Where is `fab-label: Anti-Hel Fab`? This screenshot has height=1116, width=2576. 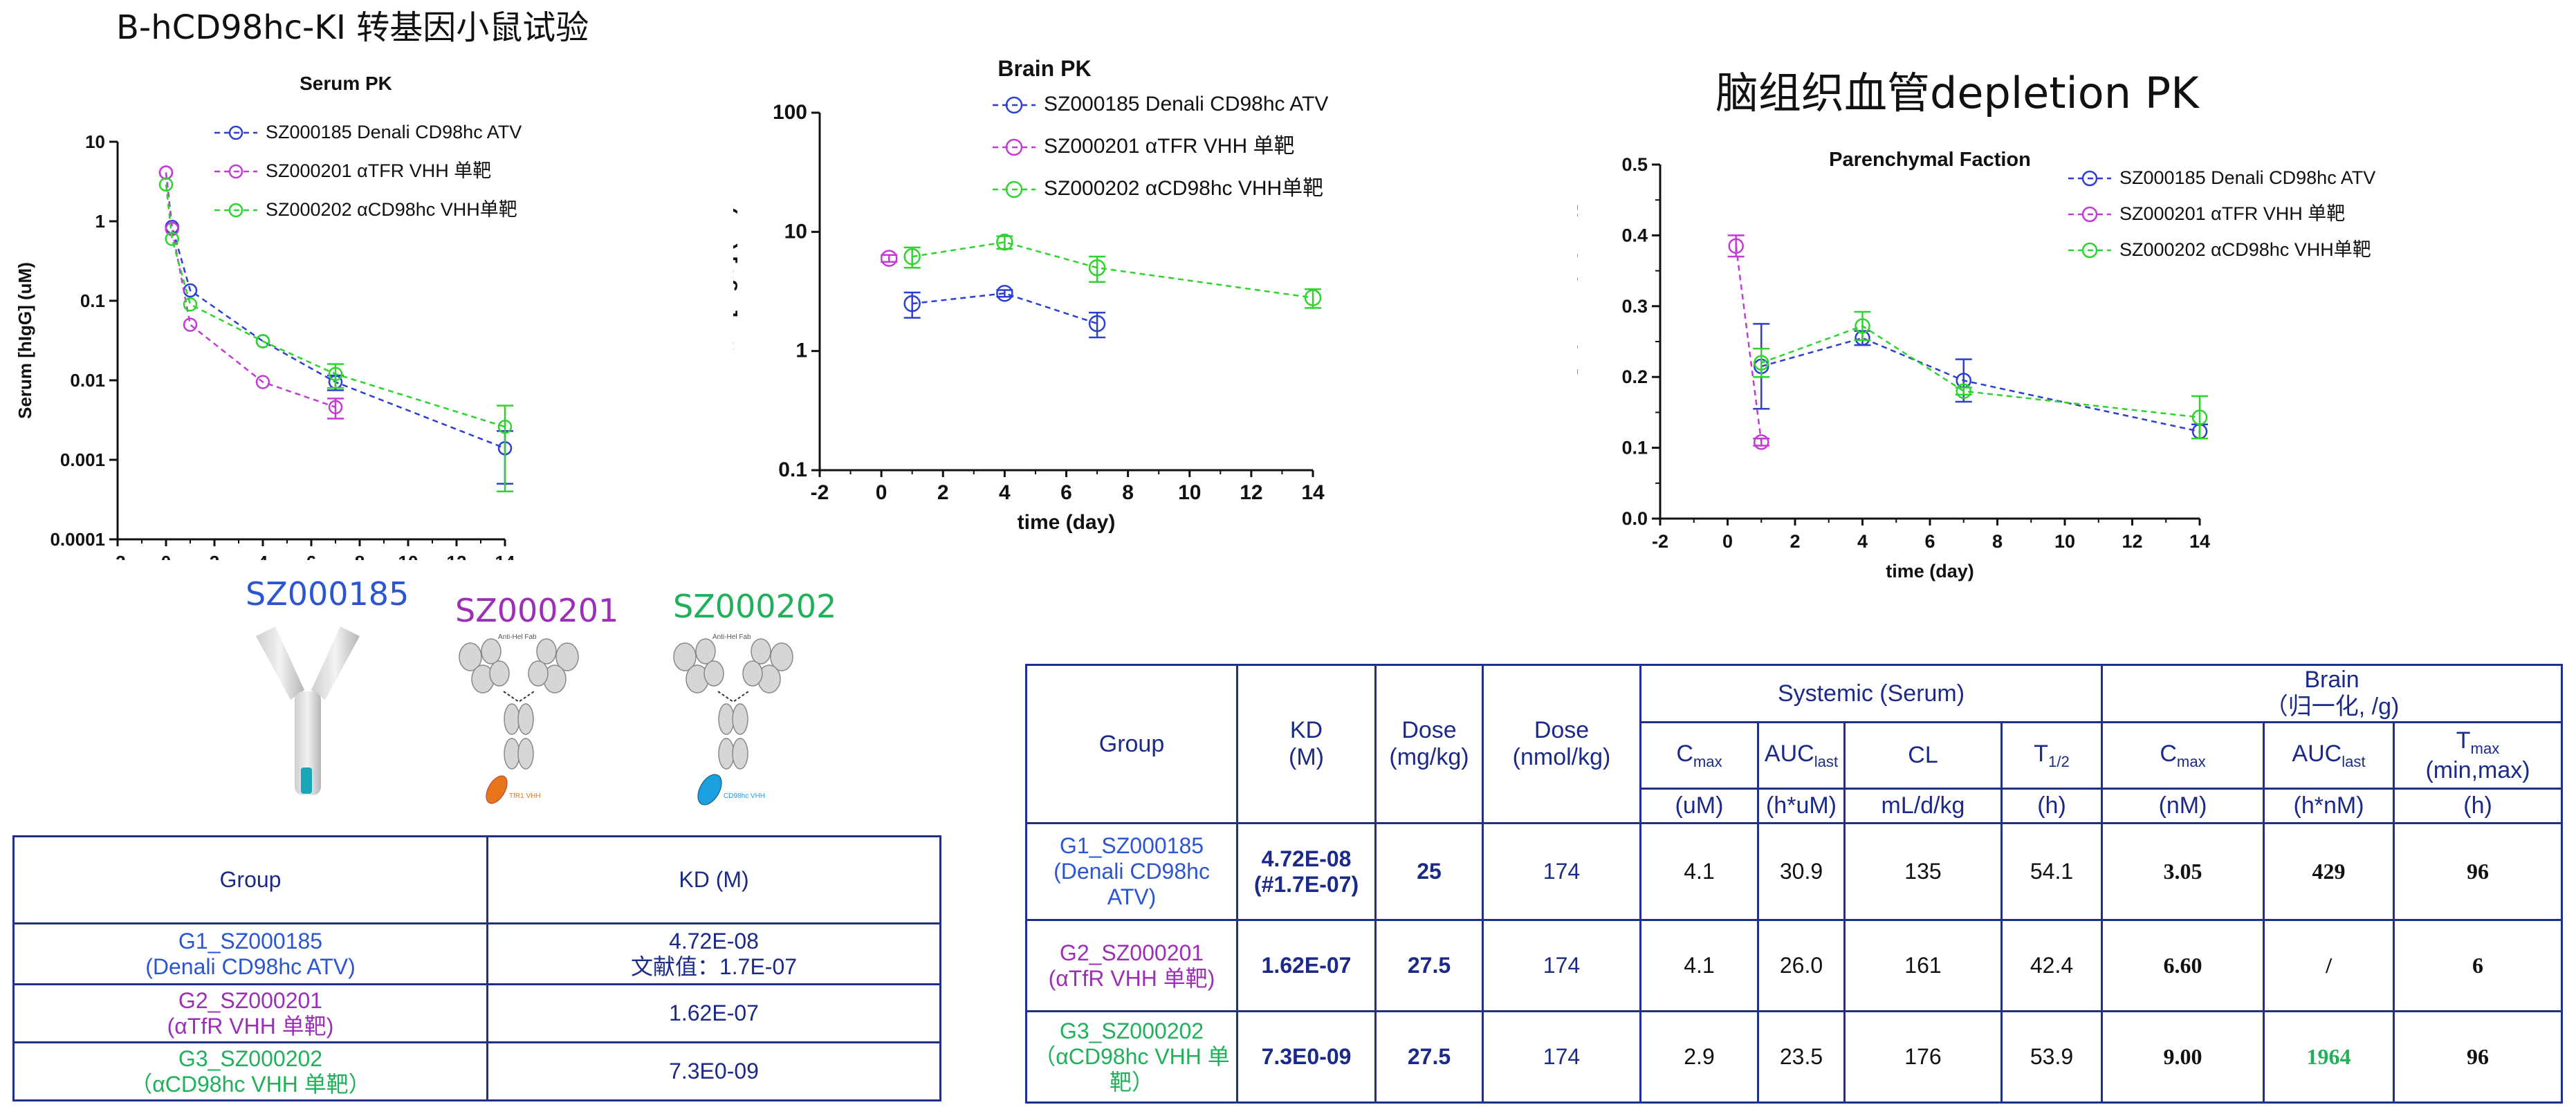
fab-label: Anti-Hel Fab is located at coordinates (731, 637).